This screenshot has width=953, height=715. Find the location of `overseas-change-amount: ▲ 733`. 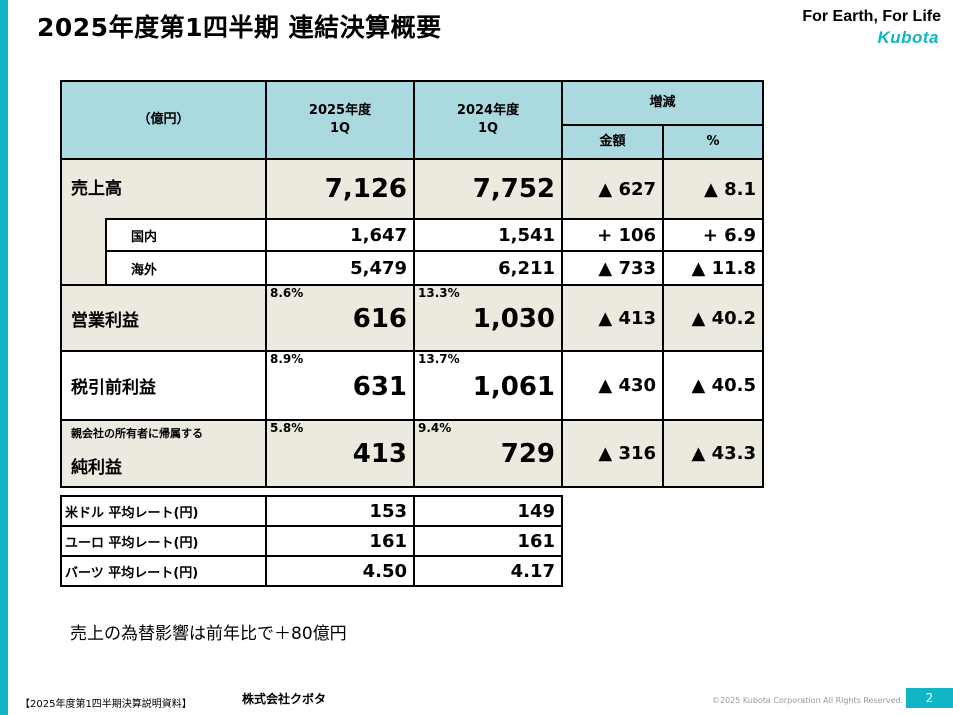

overseas-change-amount: ▲ 733 is located at coordinates (613, 268).